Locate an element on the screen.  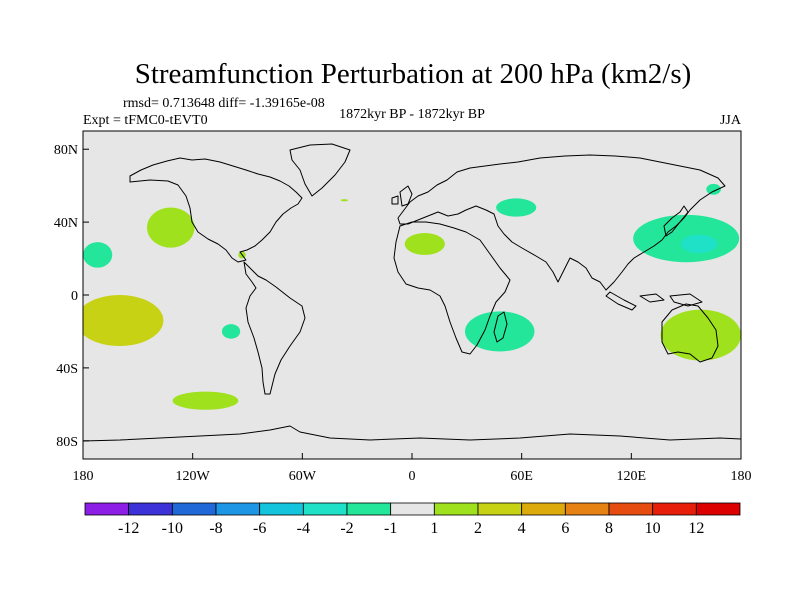
colorbar-label: 12 is located at coordinates (696, 528).